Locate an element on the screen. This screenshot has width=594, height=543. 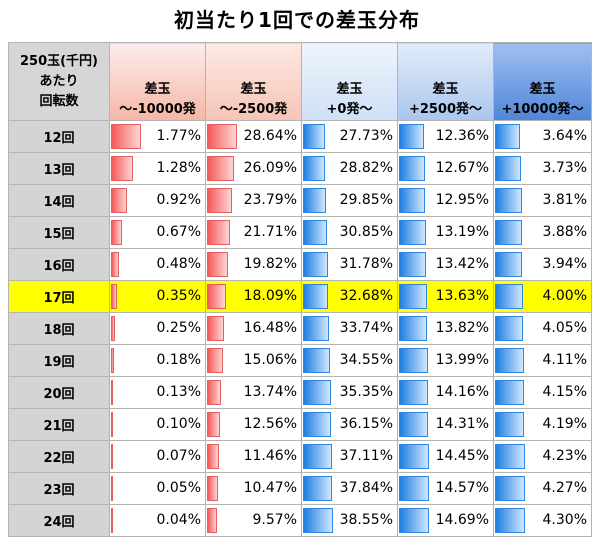
cell-value: 4.00% is located at coordinates (564, 296).